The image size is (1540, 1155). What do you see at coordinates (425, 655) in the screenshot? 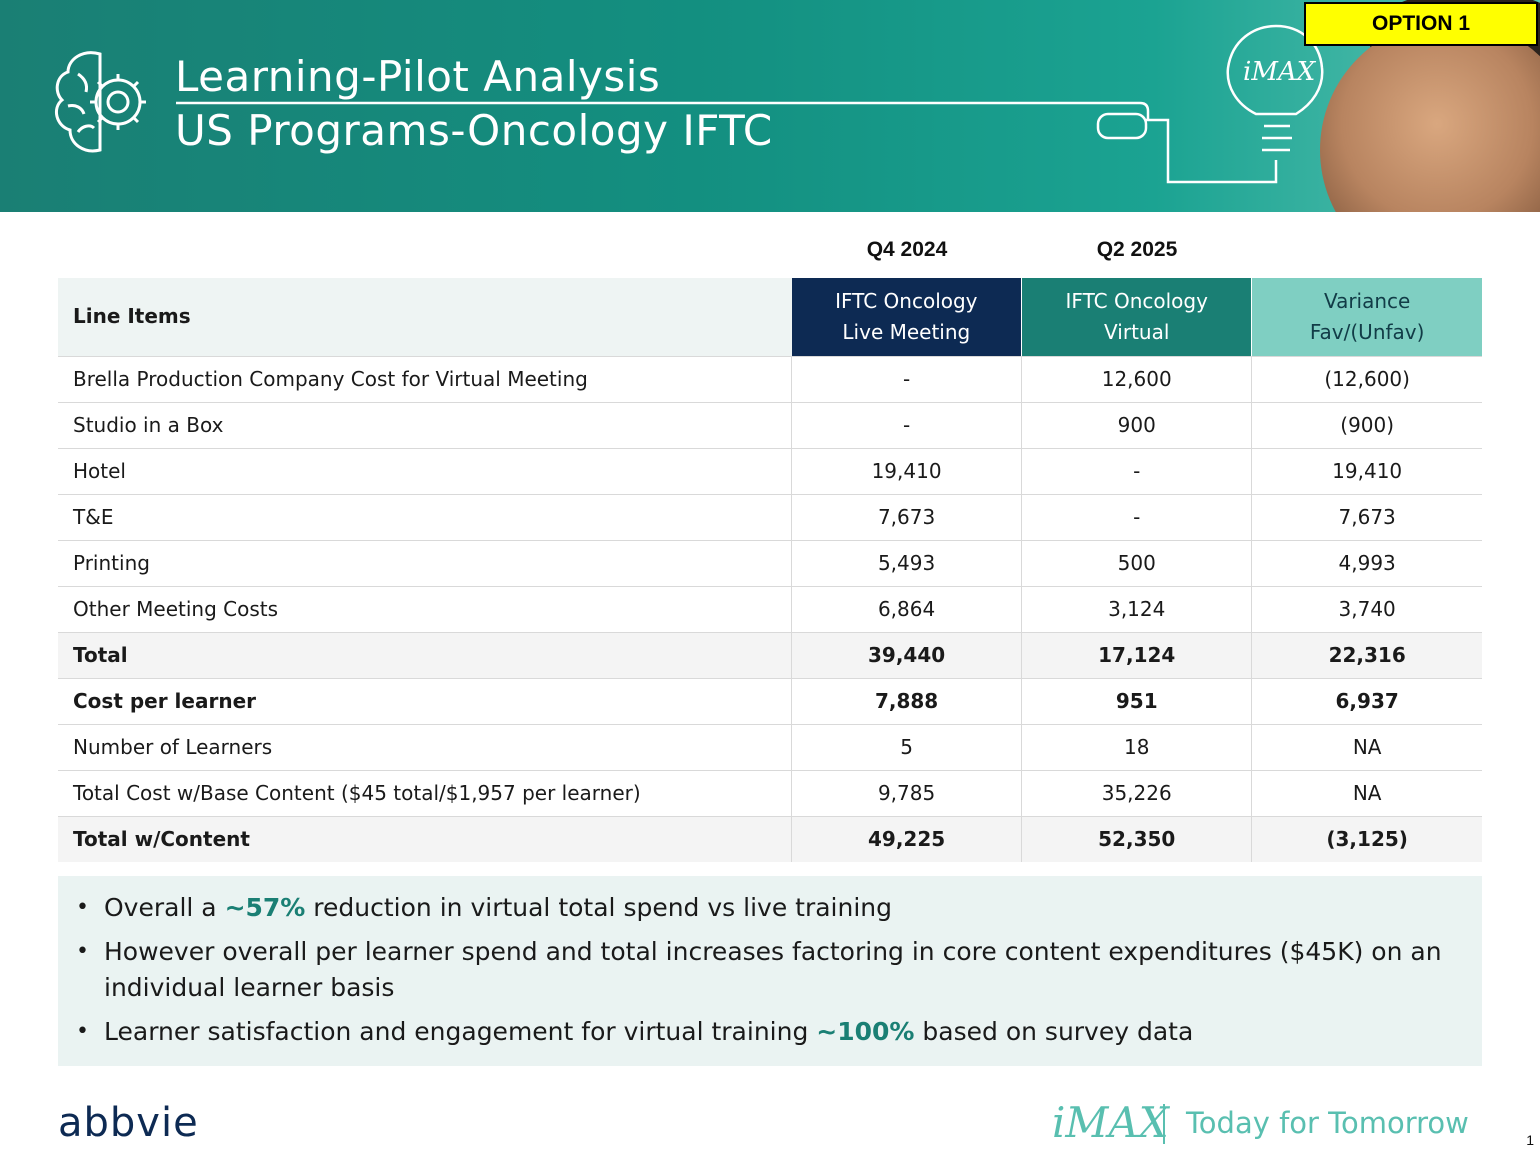
I see `row-label: Total` at bounding box center [425, 655].